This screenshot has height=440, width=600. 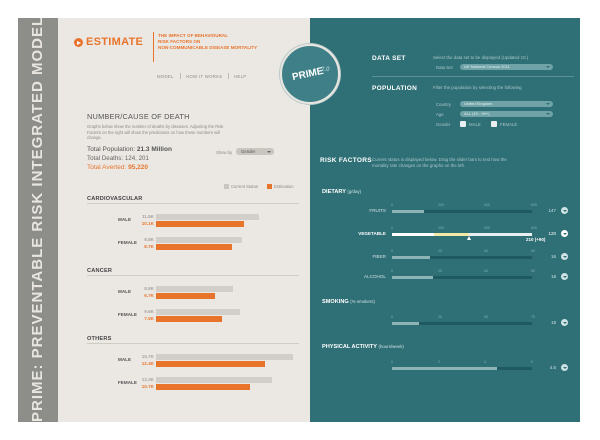 I want to click on total-population-label: Total Population:, so click(x=111, y=149).